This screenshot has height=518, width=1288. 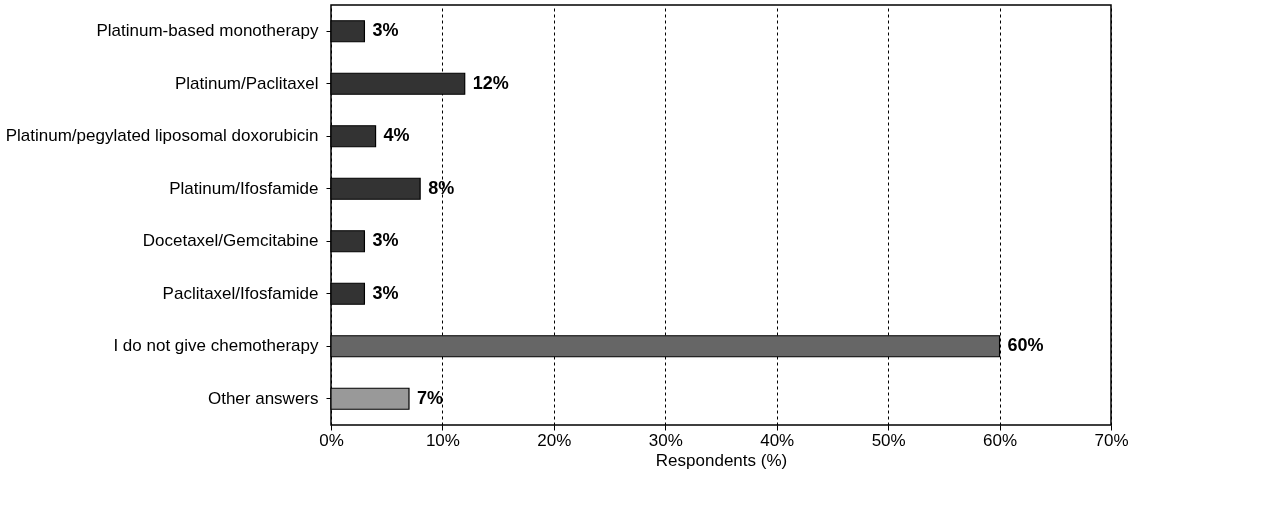 What do you see at coordinates (230, 241) in the screenshot?
I see `y-tick-label: Docetaxel/Gemcitabine` at bounding box center [230, 241].